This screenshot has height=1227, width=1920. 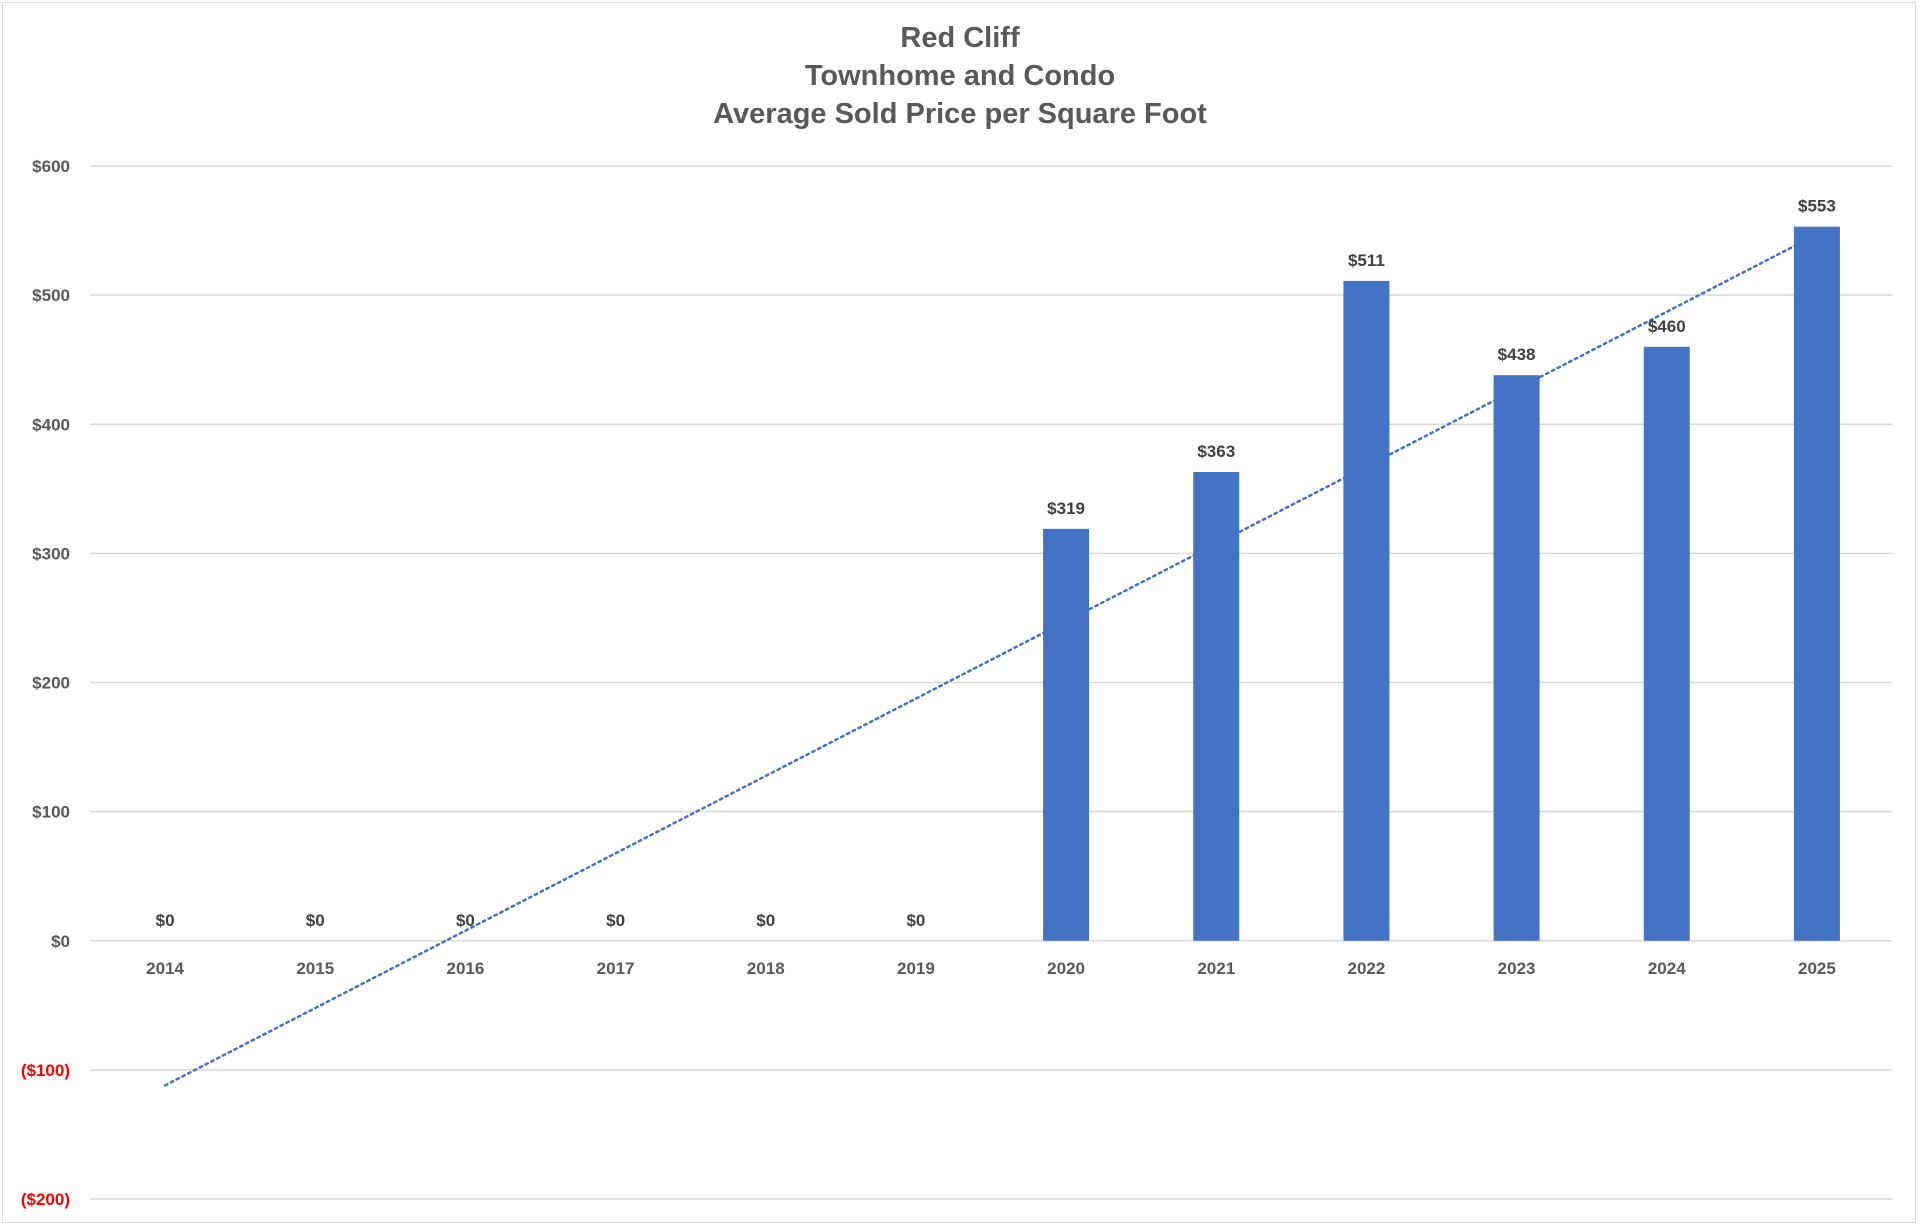 I want to click on chart-title-line-3: Average Sold Price per Square Foot, so click(x=960, y=114).